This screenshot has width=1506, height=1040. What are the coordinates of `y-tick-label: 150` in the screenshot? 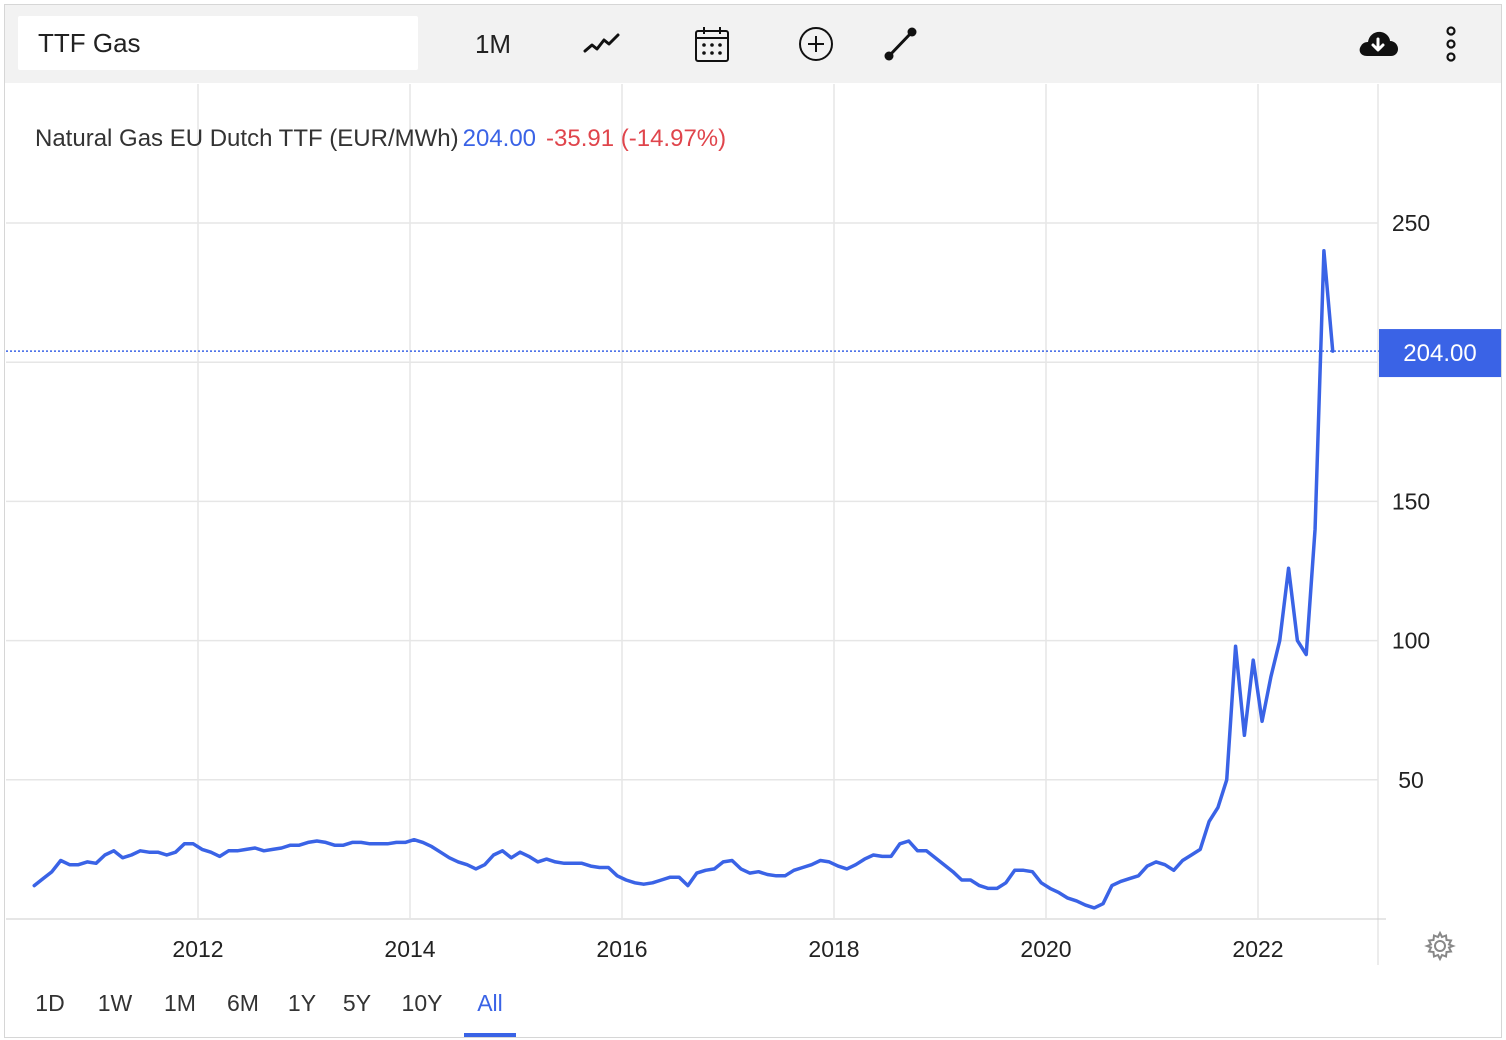 It's located at (1411, 501).